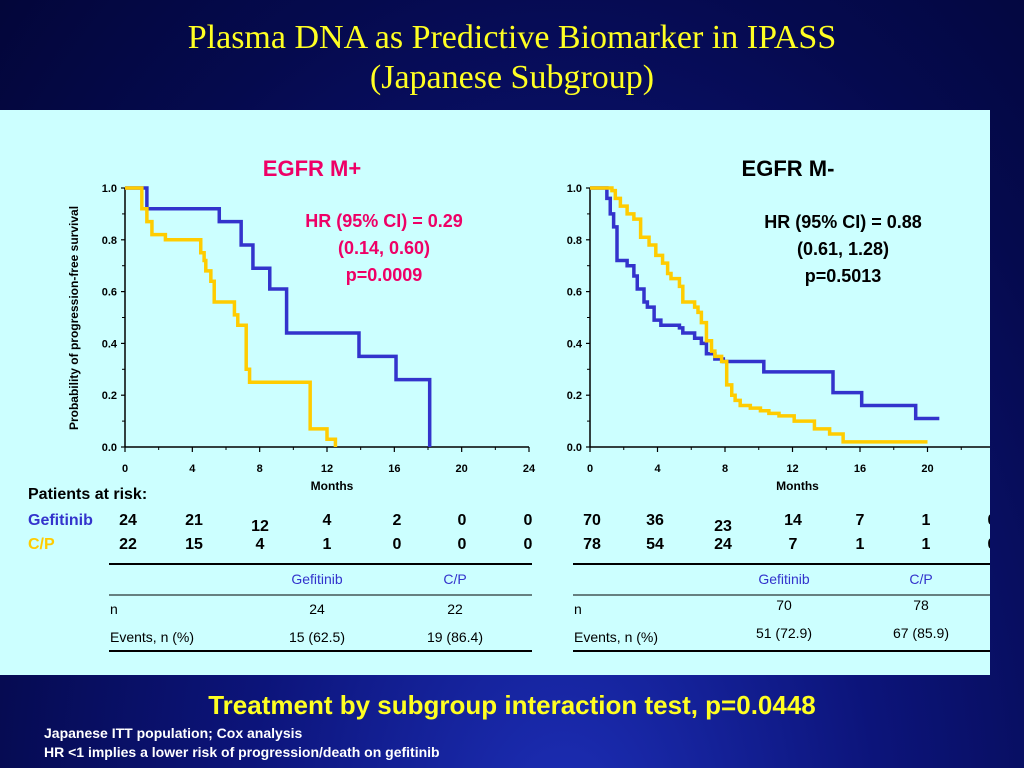  I want to click on chart1-risk-gefitinib-value: 24, so click(128, 520).